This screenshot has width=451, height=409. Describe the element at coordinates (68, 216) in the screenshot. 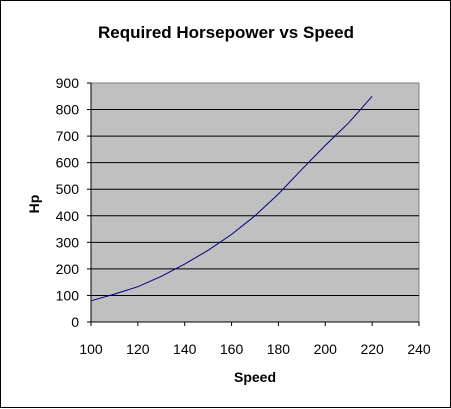

I see `y-tick-label: 400` at that location.